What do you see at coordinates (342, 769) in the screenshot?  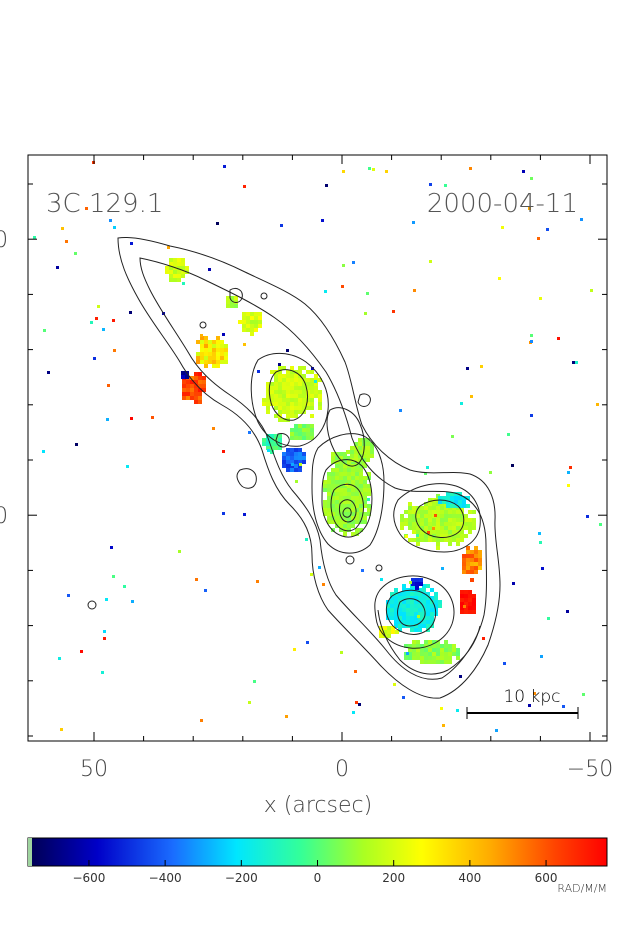 I see `x-tick-label: 0` at bounding box center [342, 769].